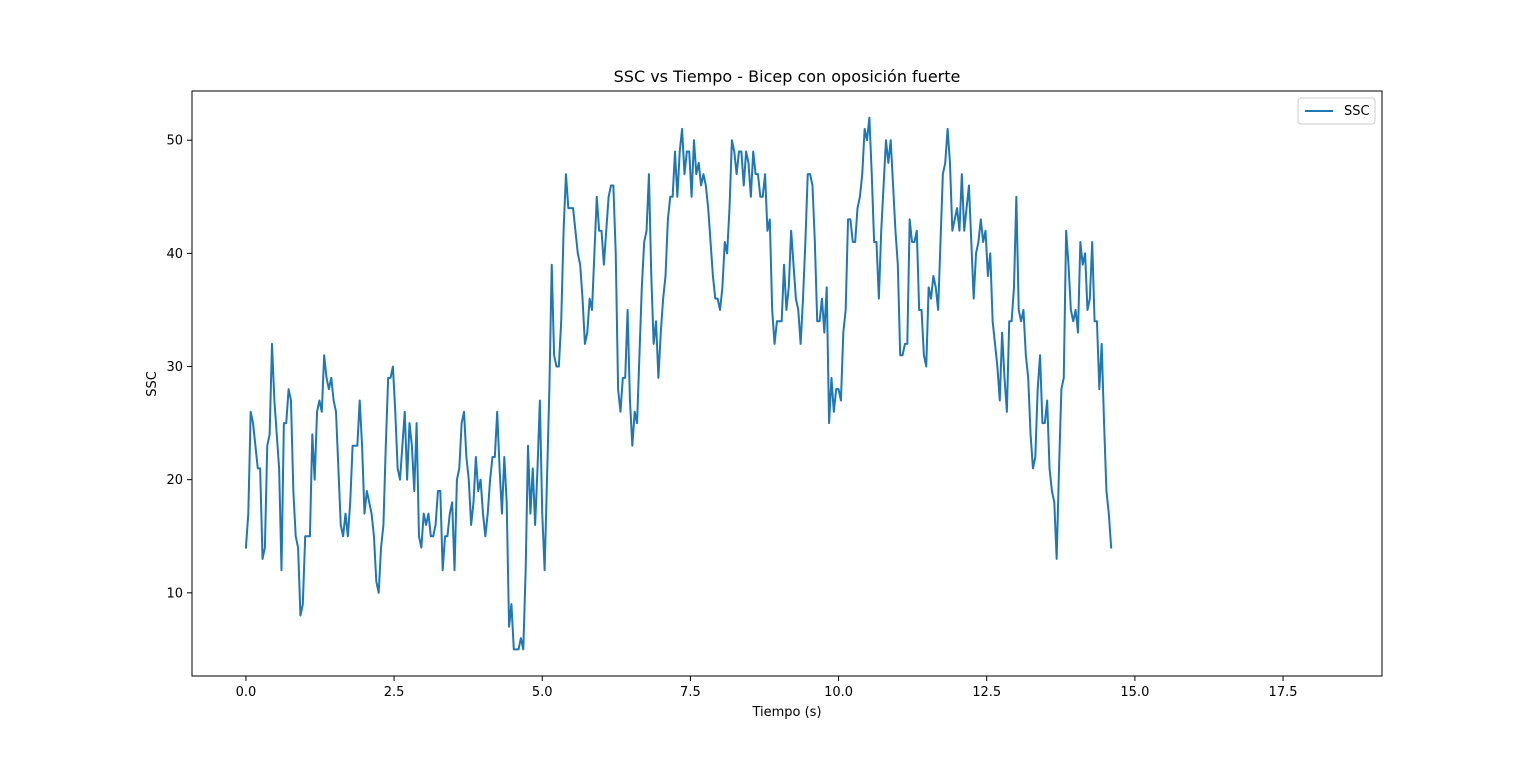  I want to click on x-tick-label: 15.0, so click(1134, 692).